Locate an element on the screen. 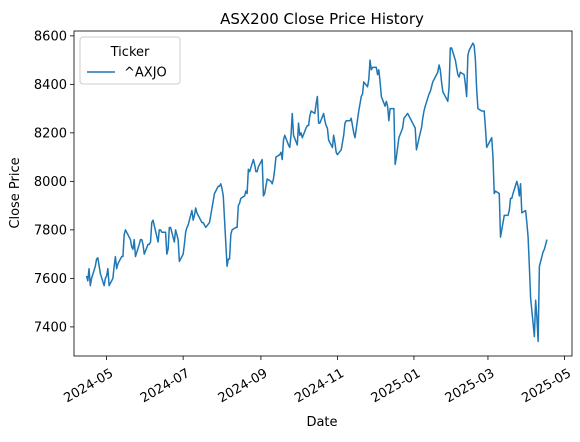  y-tick-label: 7600 is located at coordinates (50, 279).